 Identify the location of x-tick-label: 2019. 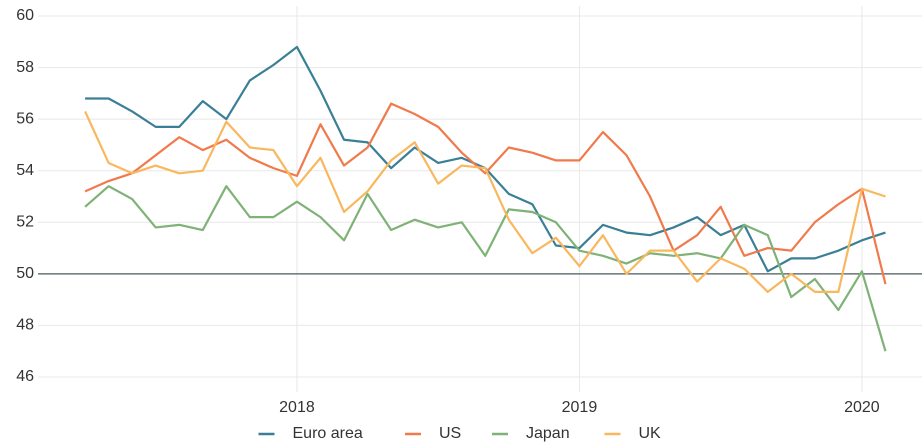
(580, 407).